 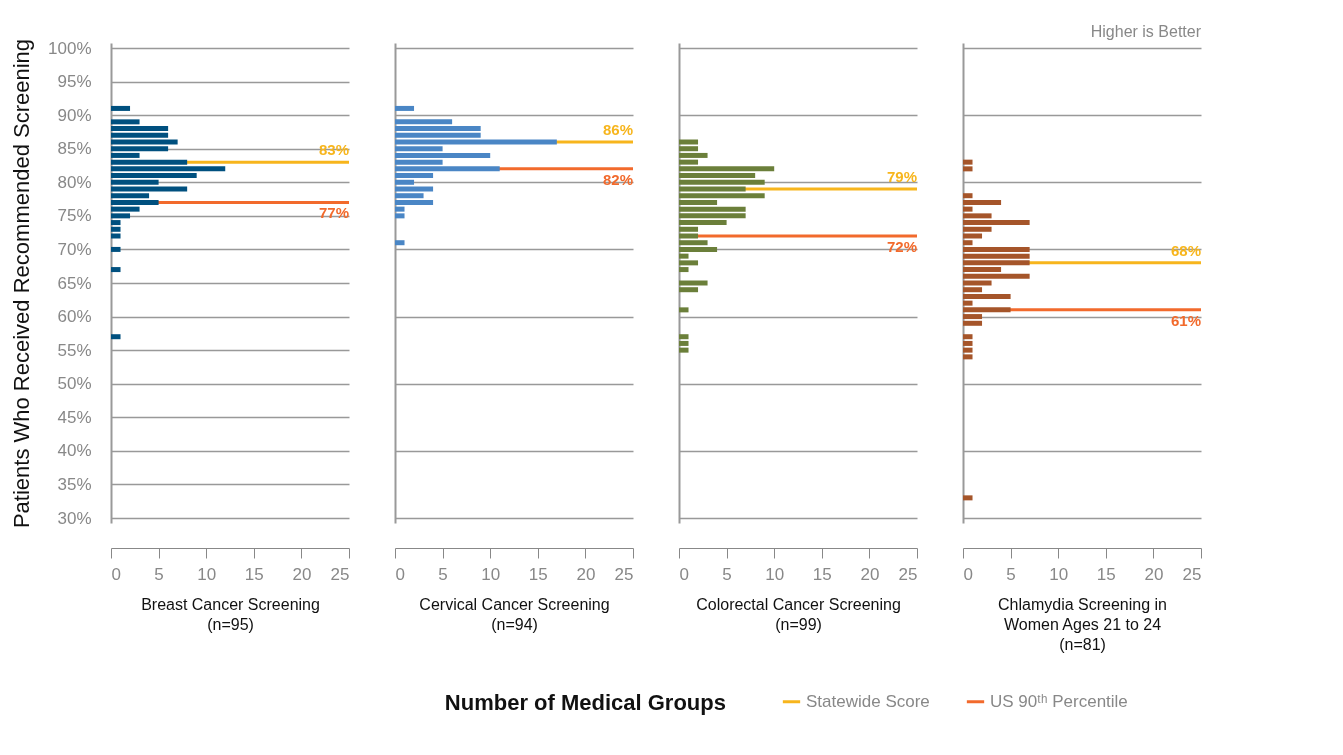 I want to click on text: Colorectal Cancer Screening (n=99), so click(x=798, y=614).